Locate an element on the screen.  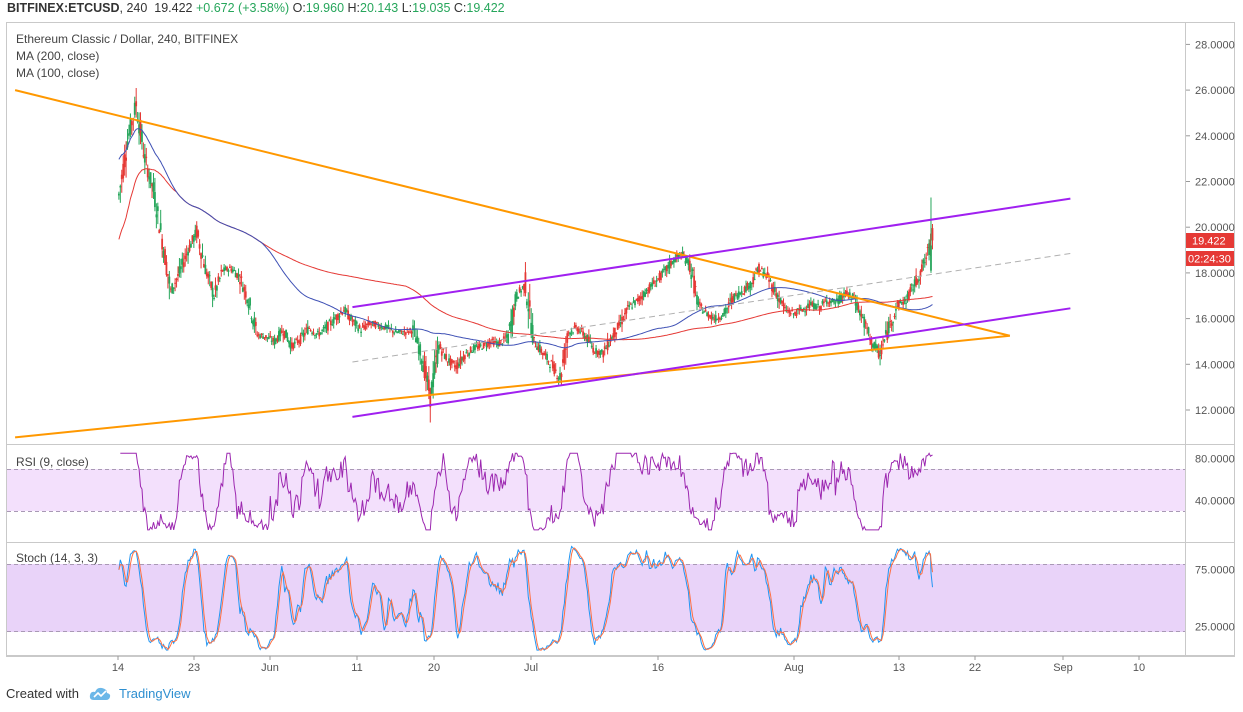
legend-rsi: RSI (9, close) is located at coordinates (52, 462).